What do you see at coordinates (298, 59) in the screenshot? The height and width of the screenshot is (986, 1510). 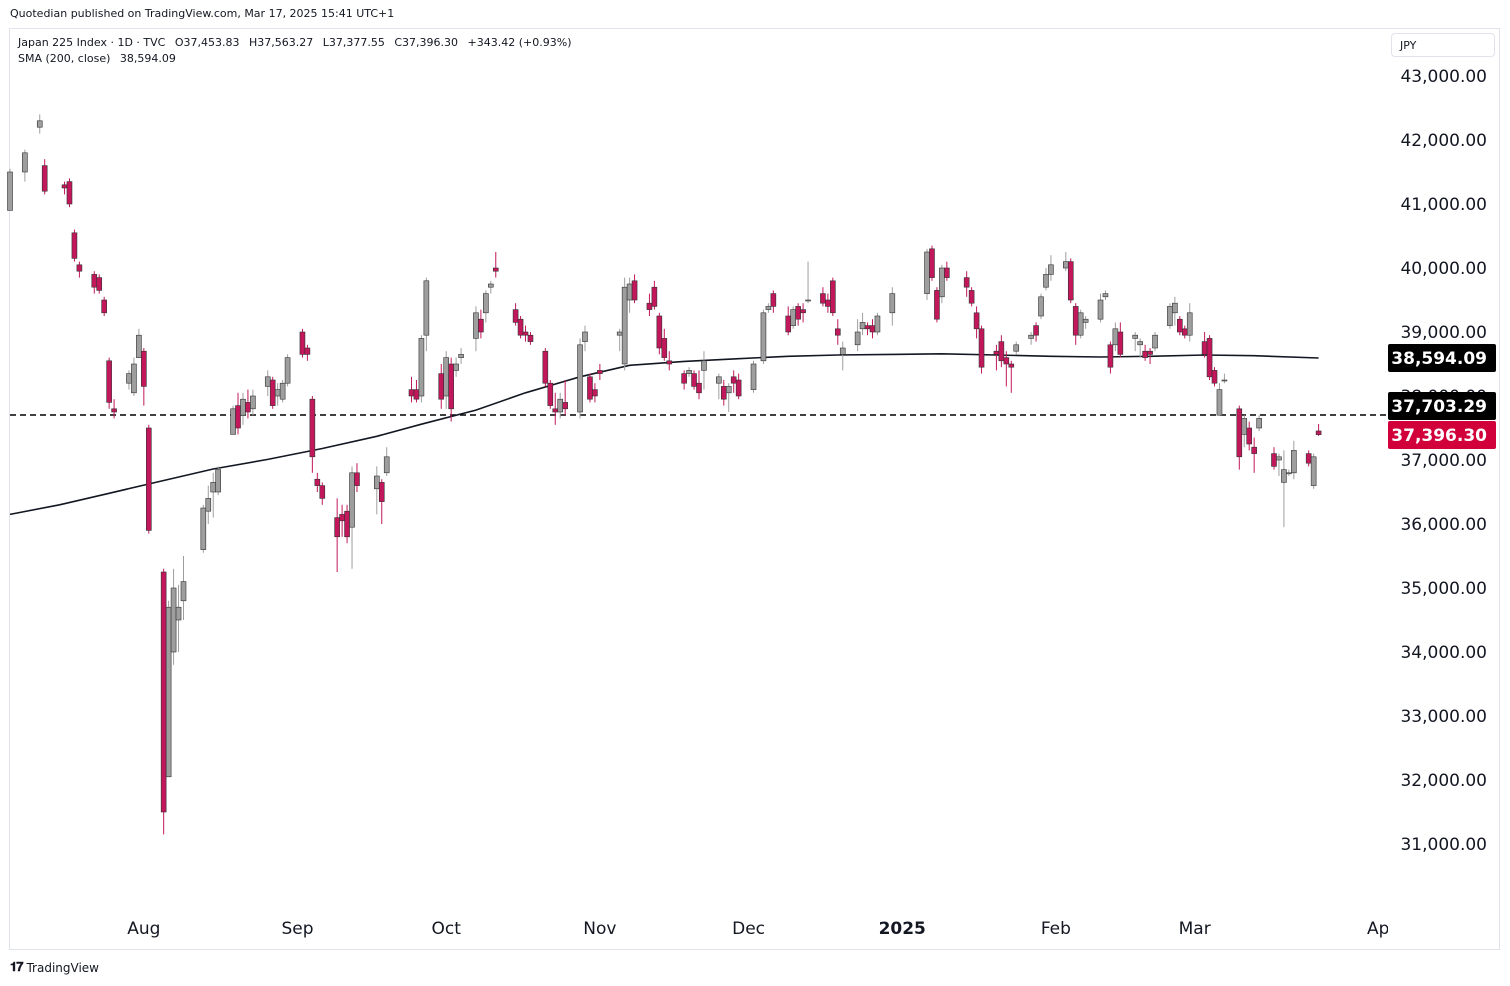 I see `sma-legend-row: SMA (200, close) 38,594.09` at bounding box center [298, 59].